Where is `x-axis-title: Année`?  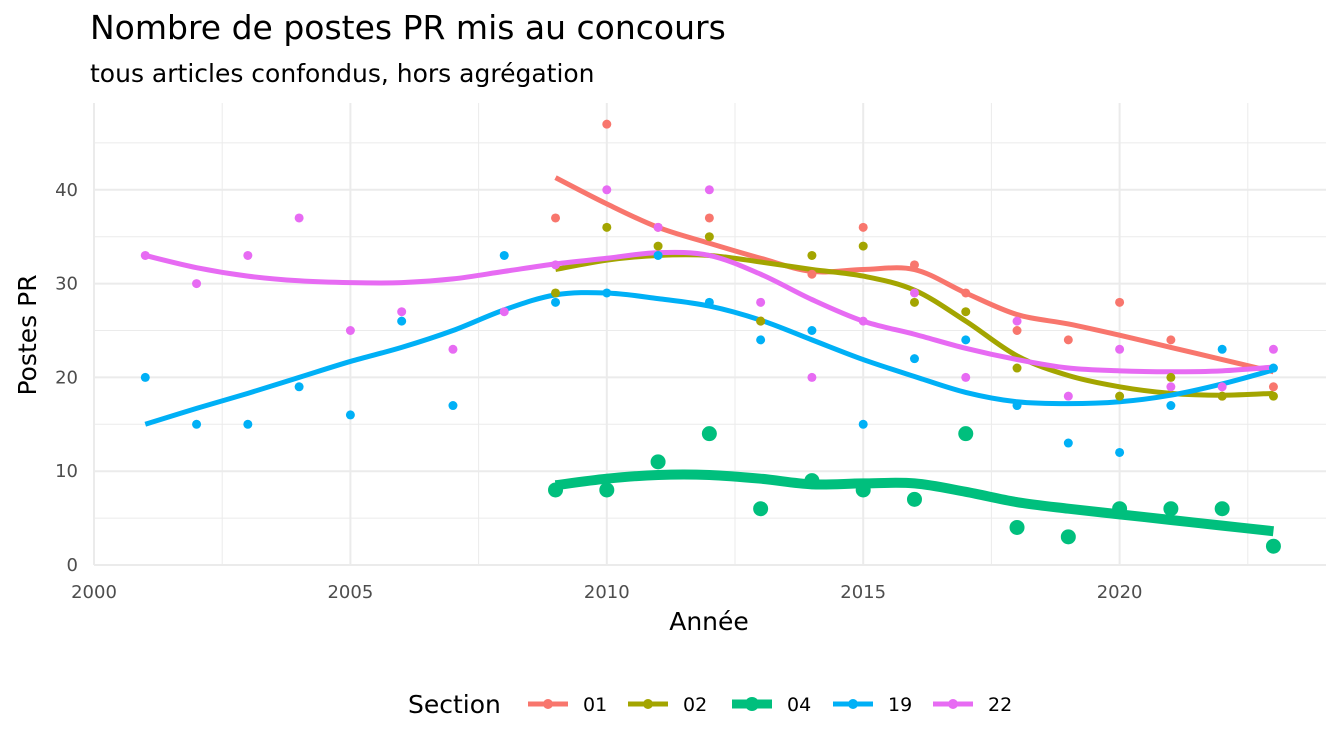
x-axis-title: Année is located at coordinates (709, 621).